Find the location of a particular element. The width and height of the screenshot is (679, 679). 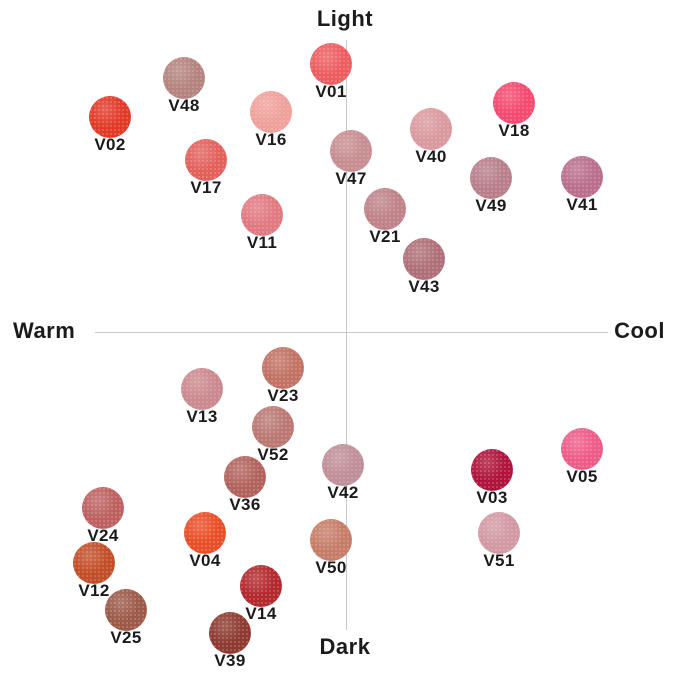

axis-label-cool: Cool is located at coordinates (639, 330).